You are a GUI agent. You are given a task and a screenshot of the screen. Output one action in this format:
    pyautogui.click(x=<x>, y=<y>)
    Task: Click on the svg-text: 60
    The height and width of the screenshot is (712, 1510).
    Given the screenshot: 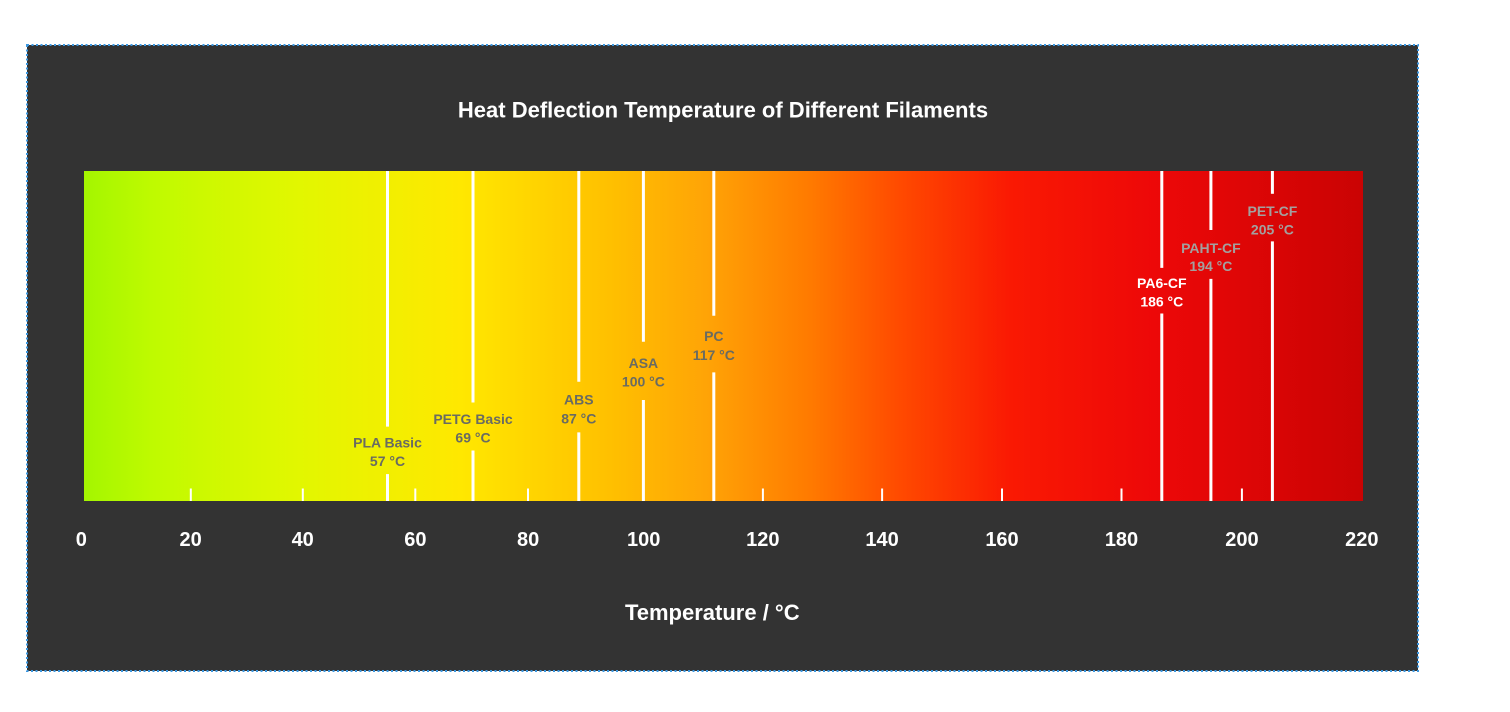 What is the action you would take?
    pyautogui.click(x=415, y=540)
    